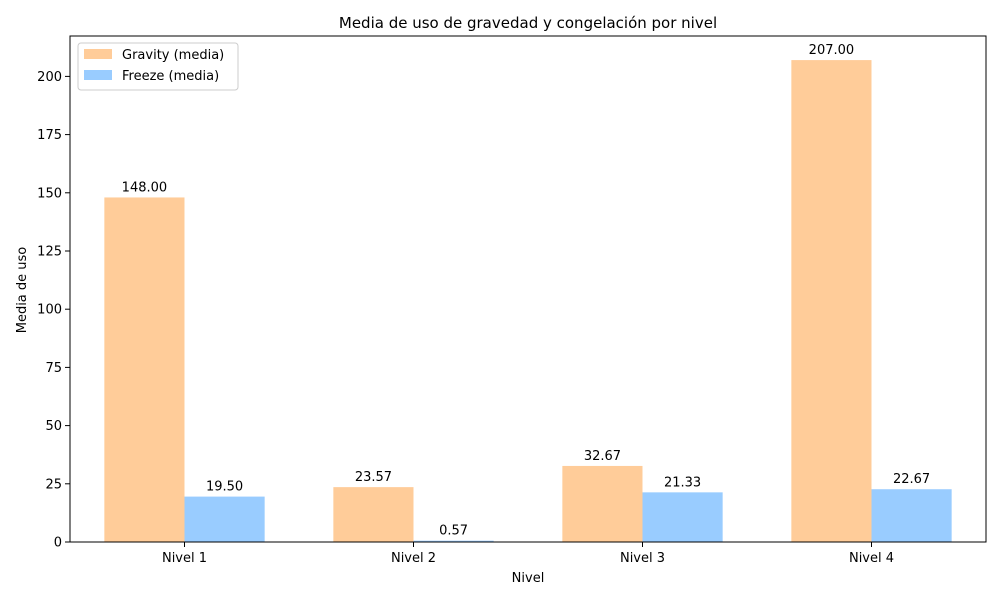 The width and height of the screenshot is (1000, 604). I want to click on y-tick-label: 25, so click(53, 484).